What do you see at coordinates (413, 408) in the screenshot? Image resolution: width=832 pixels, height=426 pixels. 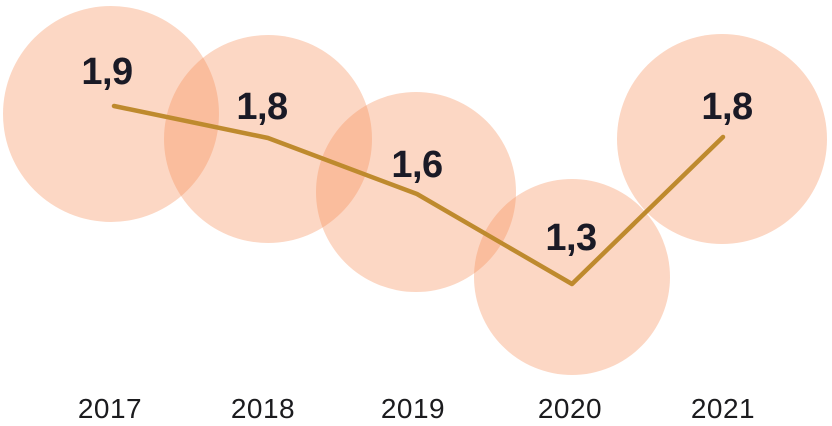 I see `x-axis-label-2019: 2019` at bounding box center [413, 408].